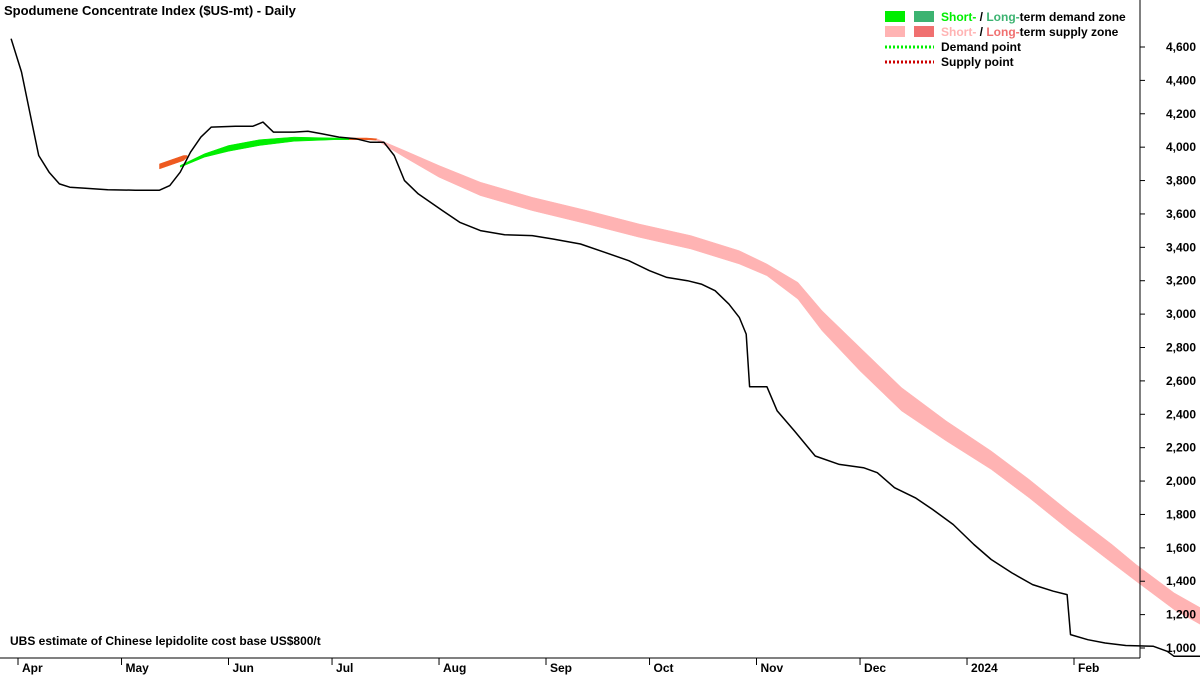  Describe the element at coordinates (268, 152) in the screenshot. I see `demand-zone-band` at that location.